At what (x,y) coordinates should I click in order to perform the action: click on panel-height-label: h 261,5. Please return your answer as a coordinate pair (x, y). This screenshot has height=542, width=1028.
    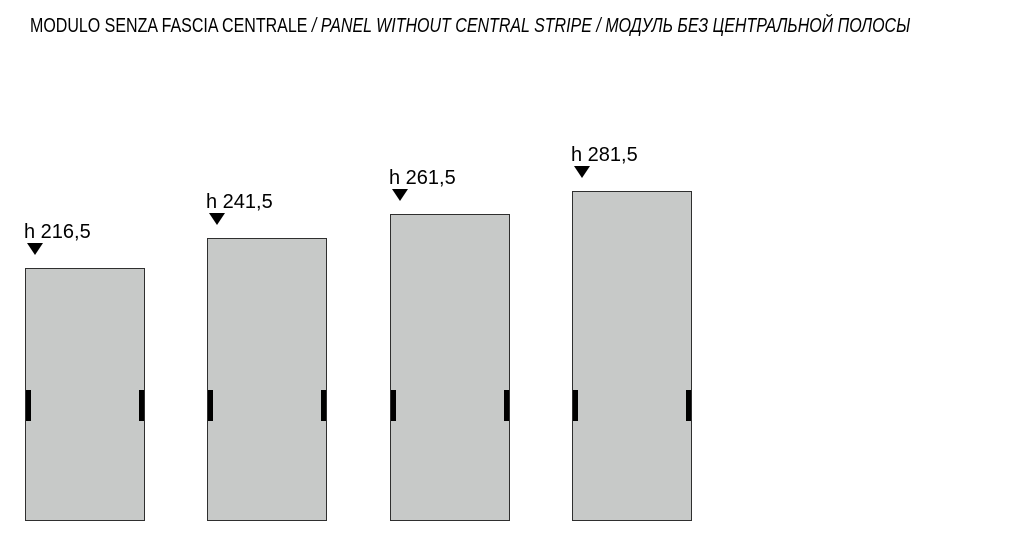
    Looking at the image, I should click on (422, 178).